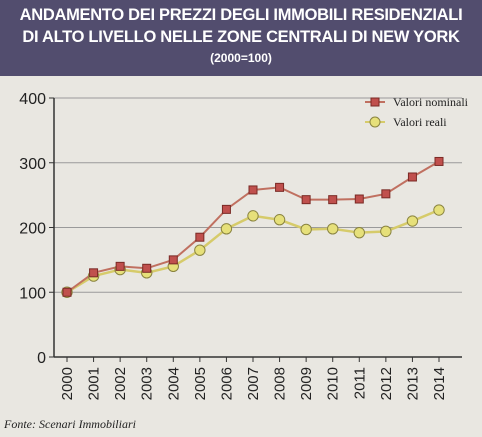 Image resolution: width=482 pixels, height=437 pixels. What do you see at coordinates (386, 383) in the screenshot?
I see `x-tick-label: 2012` at bounding box center [386, 383].